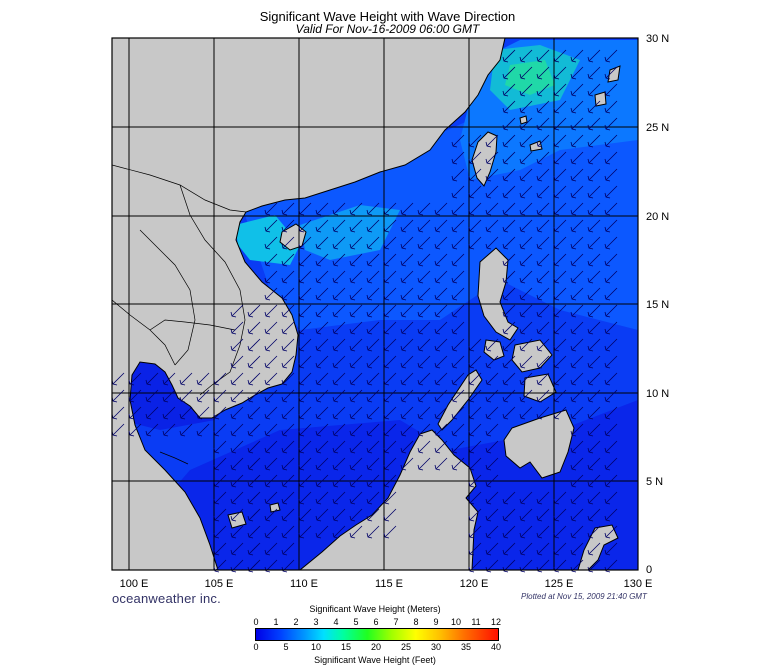  I want to click on lon-label: 130 E, so click(638, 584).